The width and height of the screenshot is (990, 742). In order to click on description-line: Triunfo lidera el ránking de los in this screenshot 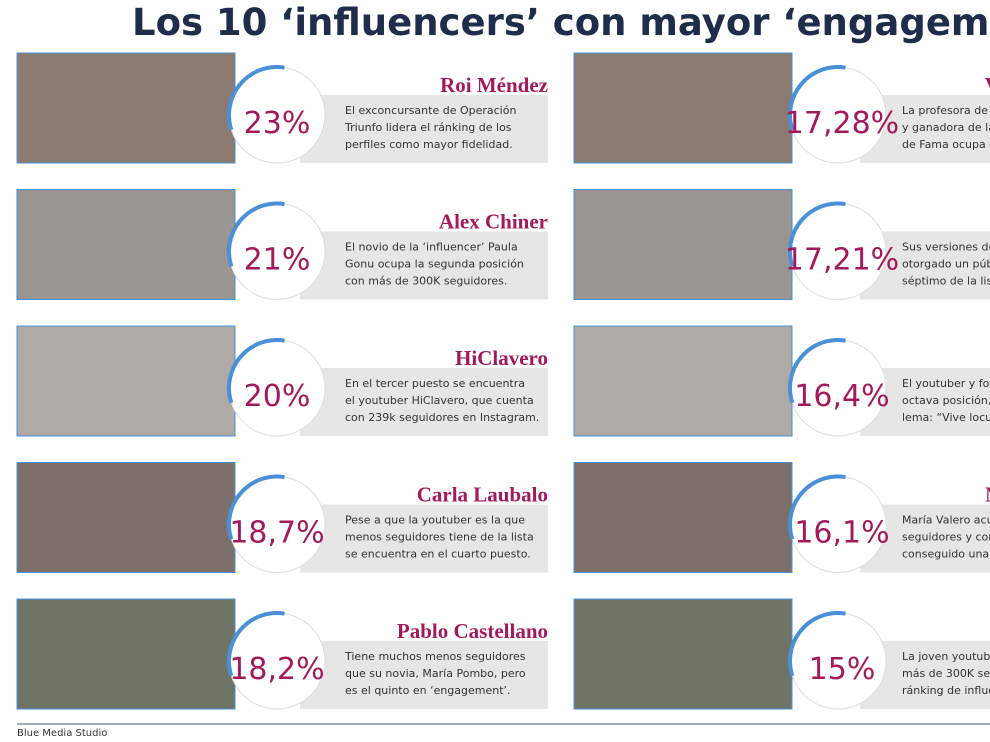, I will do `click(428, 127)`.